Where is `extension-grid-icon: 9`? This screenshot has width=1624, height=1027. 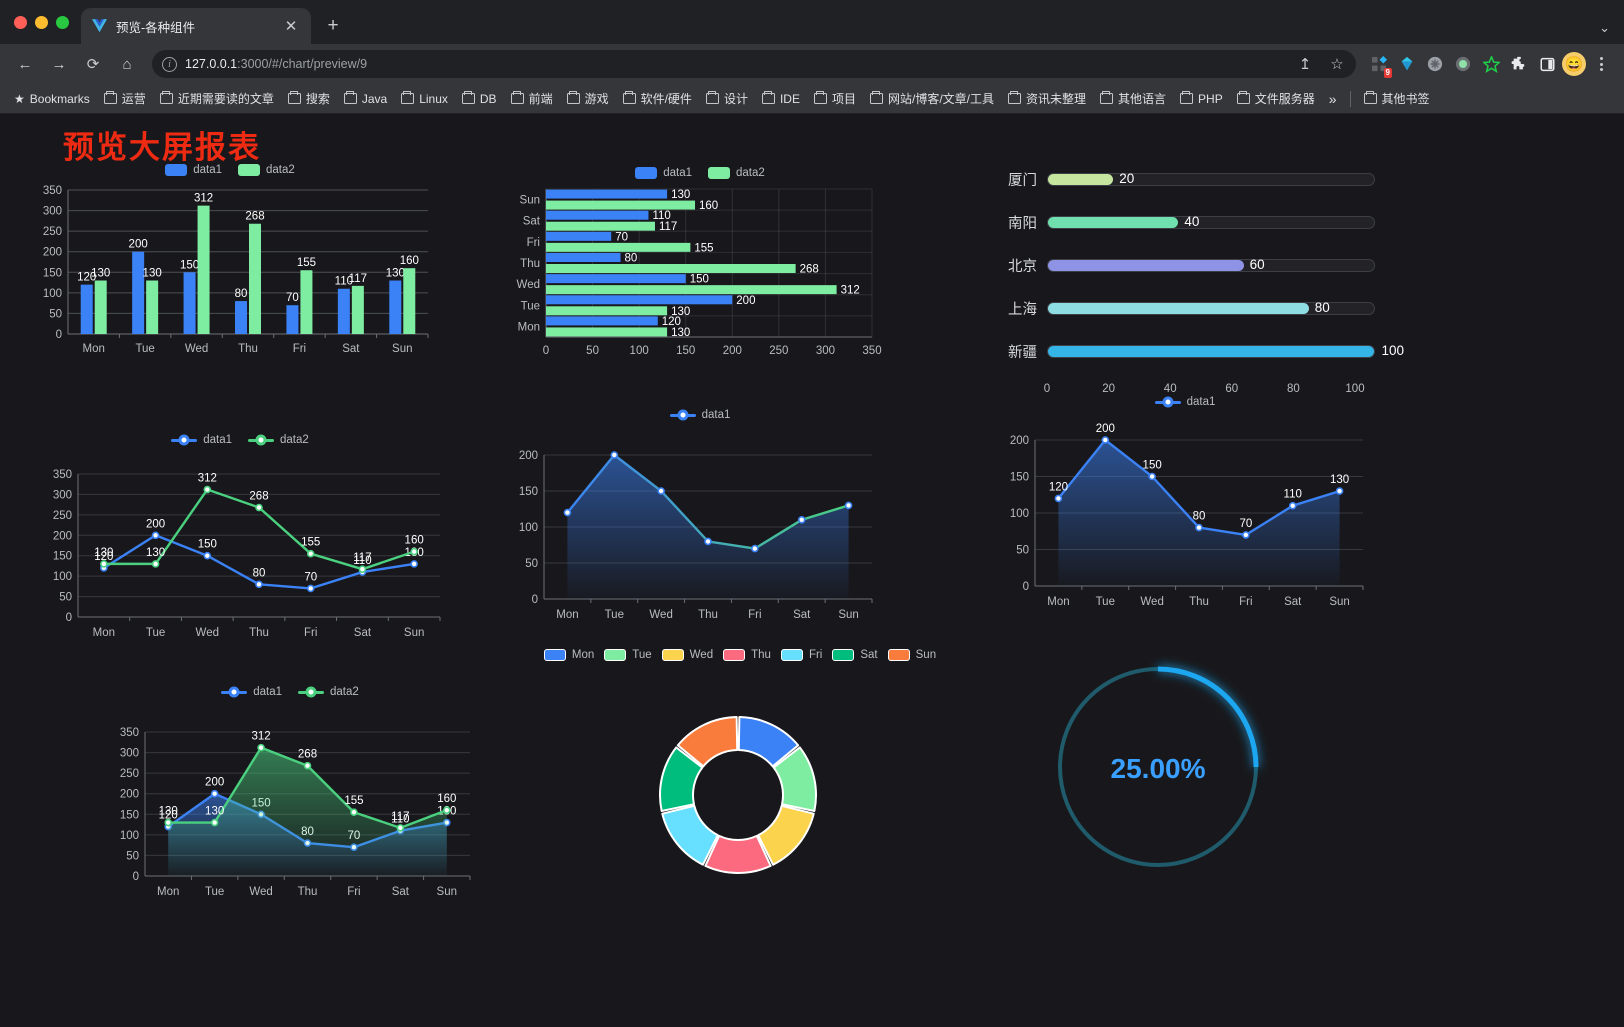 extension-grid-icon: 9 is located at coordinates (1379, 64).